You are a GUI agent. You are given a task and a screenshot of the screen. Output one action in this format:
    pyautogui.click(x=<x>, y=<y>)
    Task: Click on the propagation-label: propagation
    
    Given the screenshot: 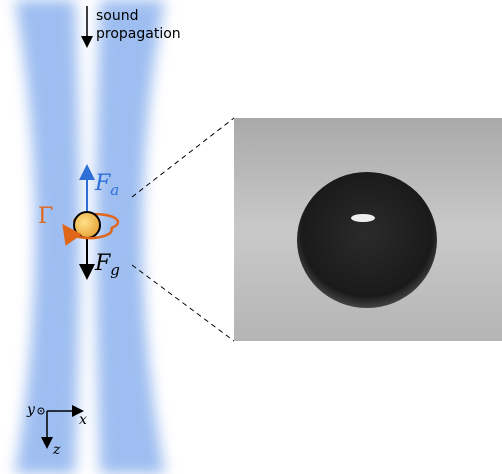 What is the action you would take?
    pyautogui.click(x=138, y=34)
    